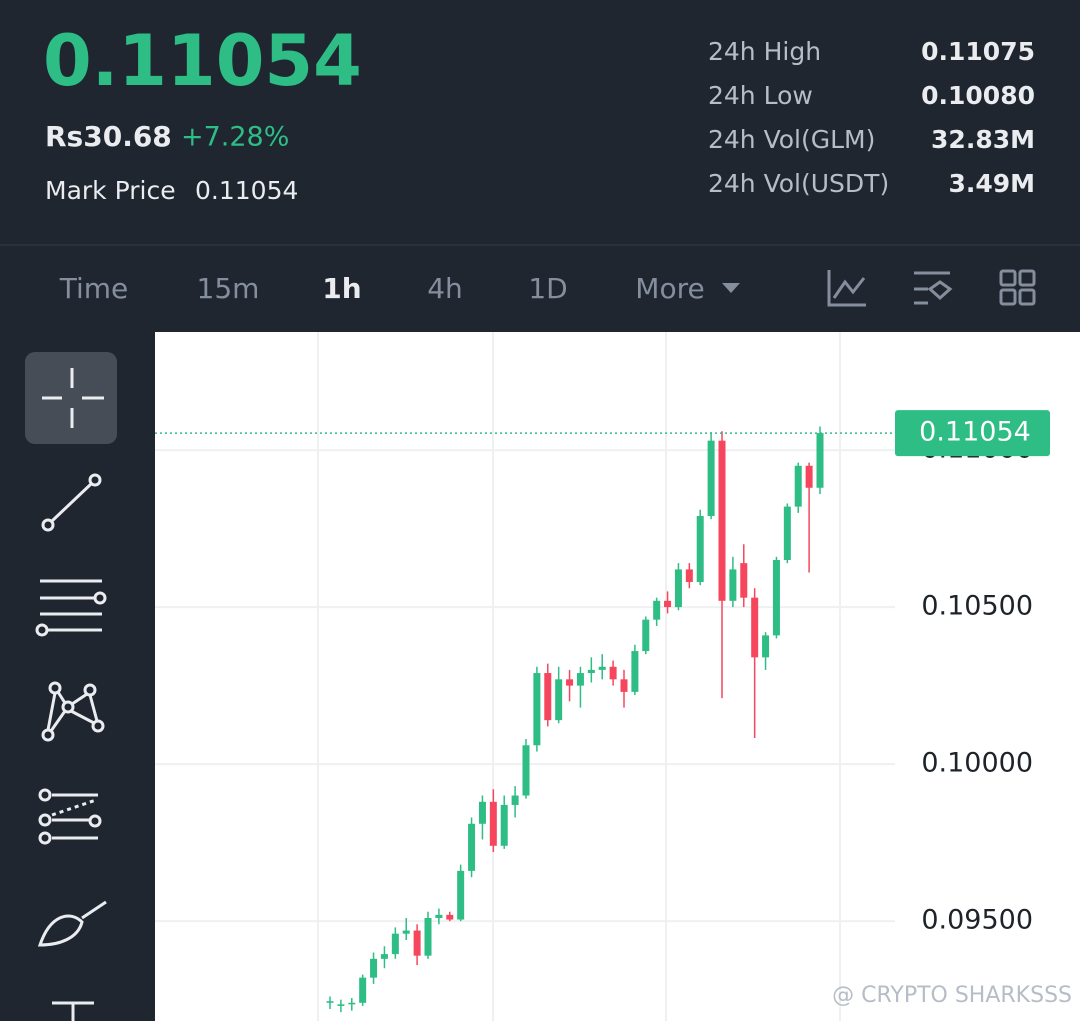  I want to click on line-tool, so click(71, 502).